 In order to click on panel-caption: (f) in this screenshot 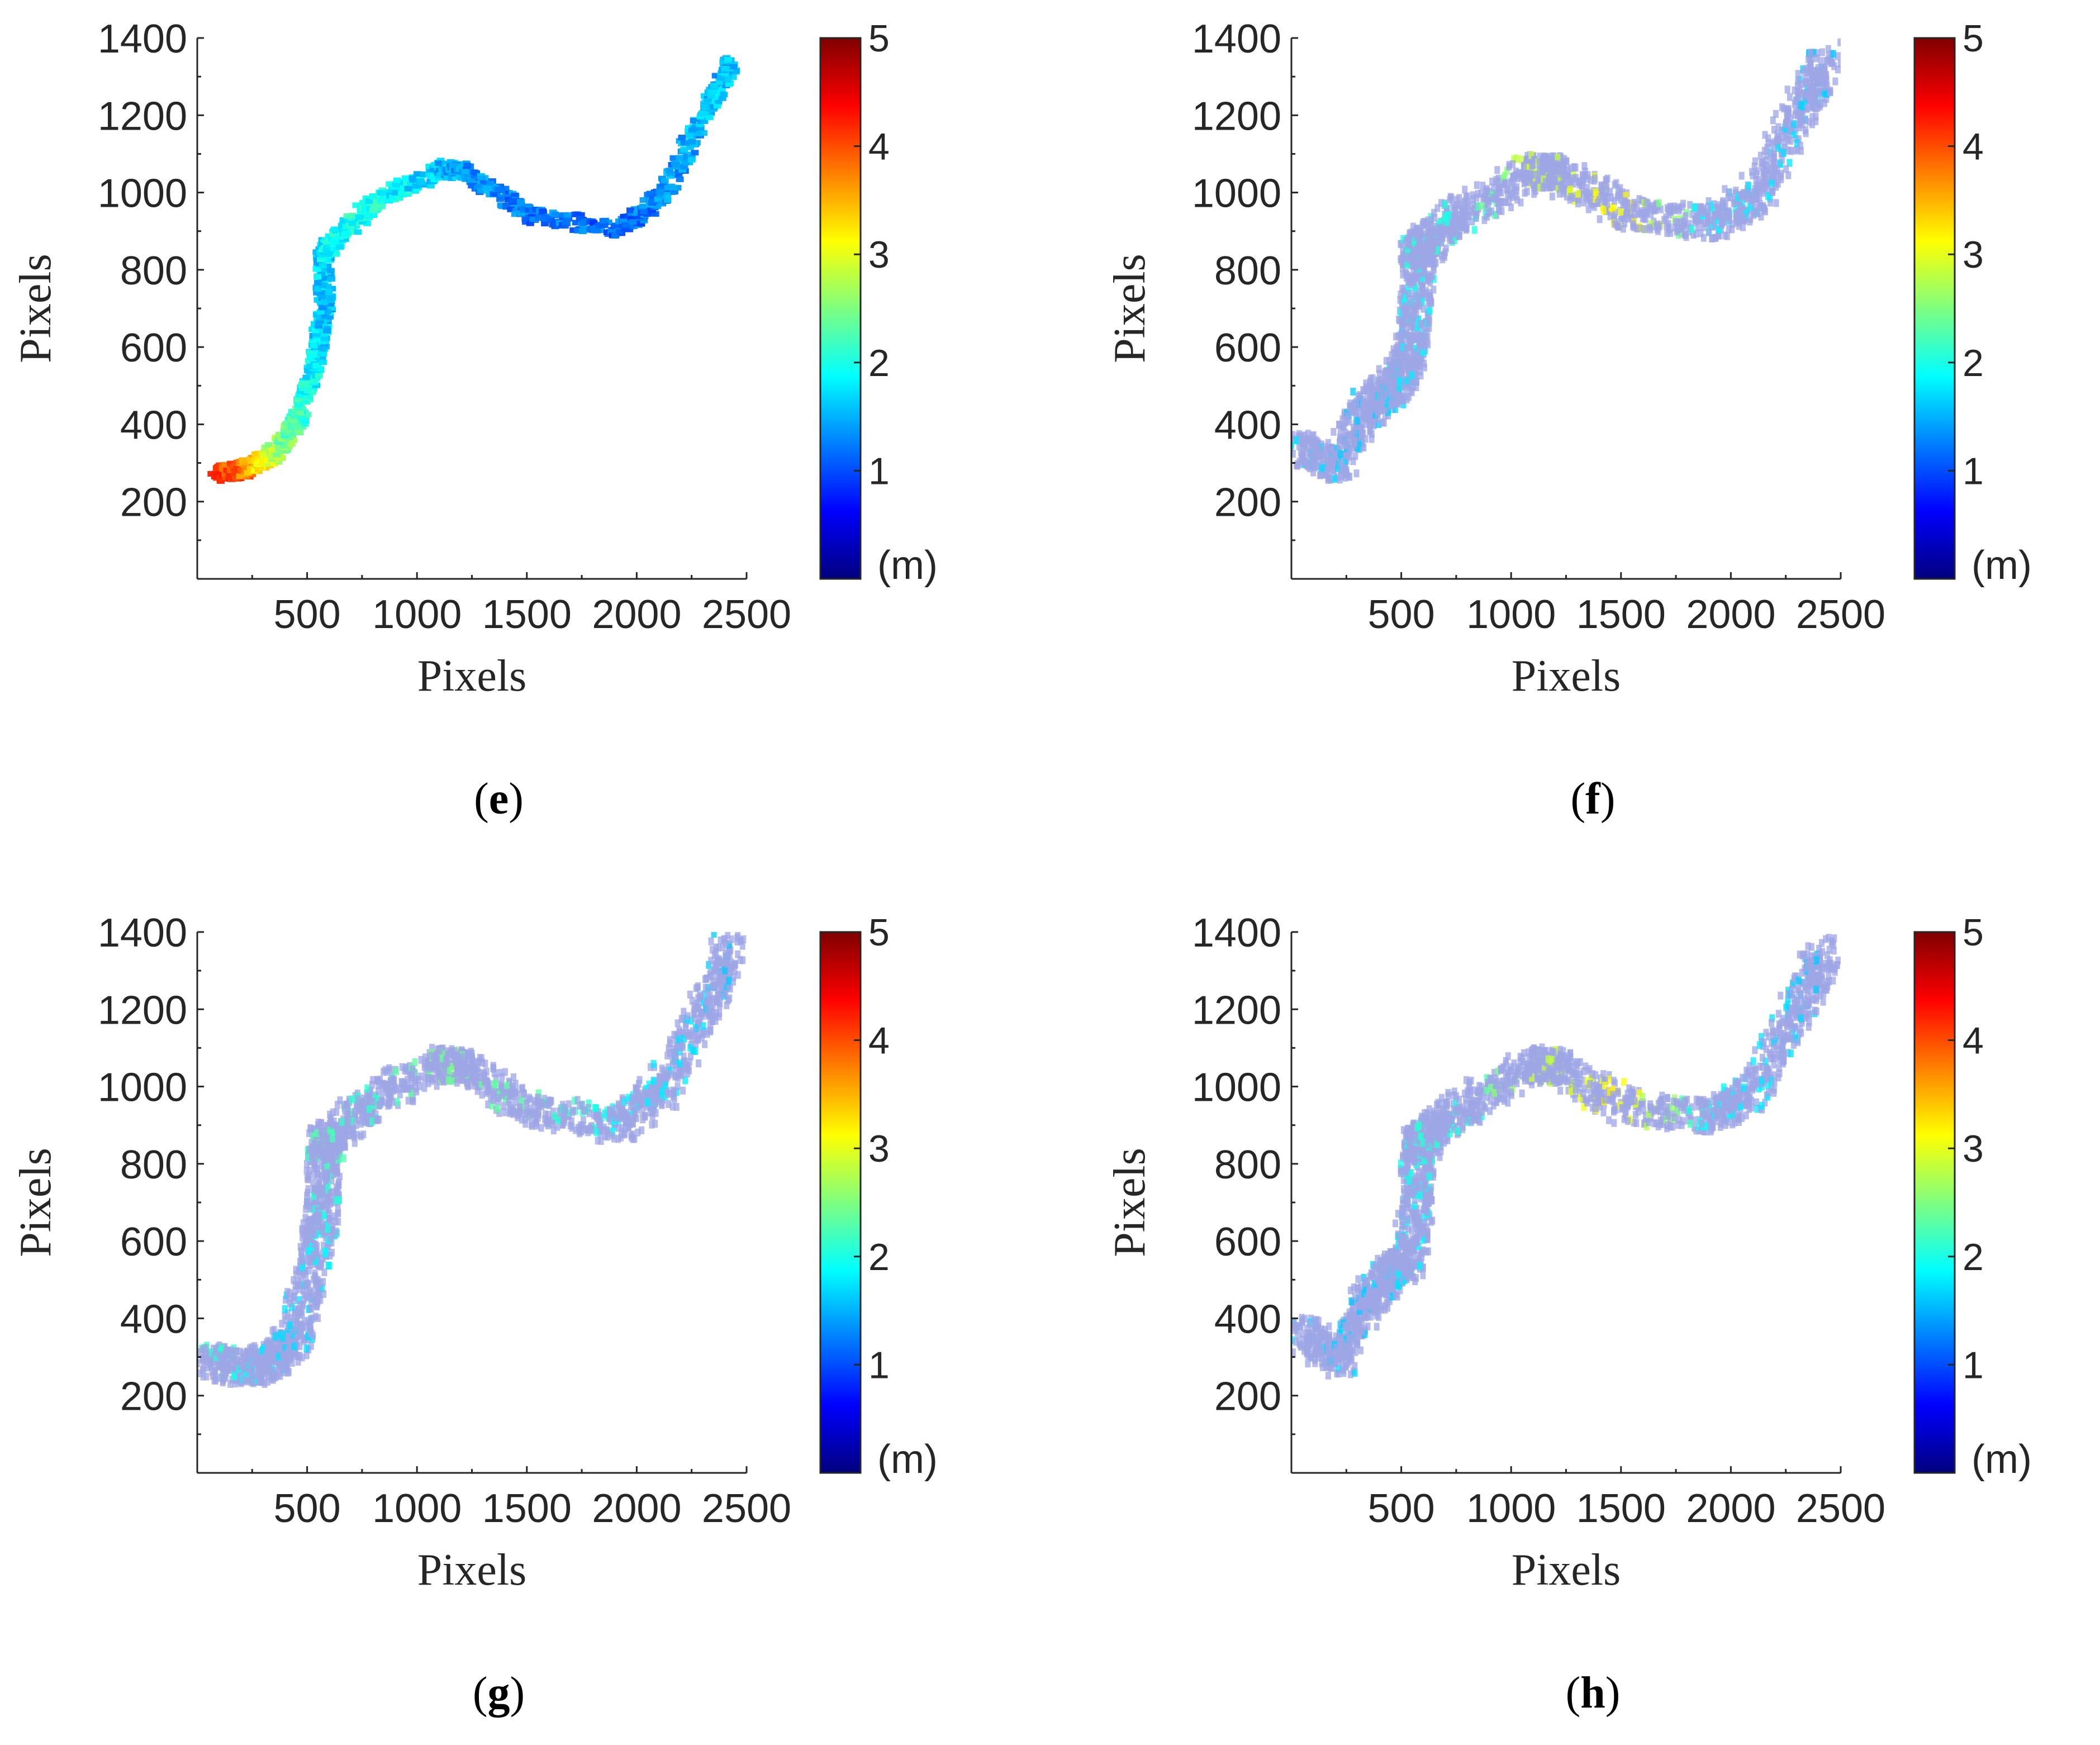, I will do `click(1593, 799)`.